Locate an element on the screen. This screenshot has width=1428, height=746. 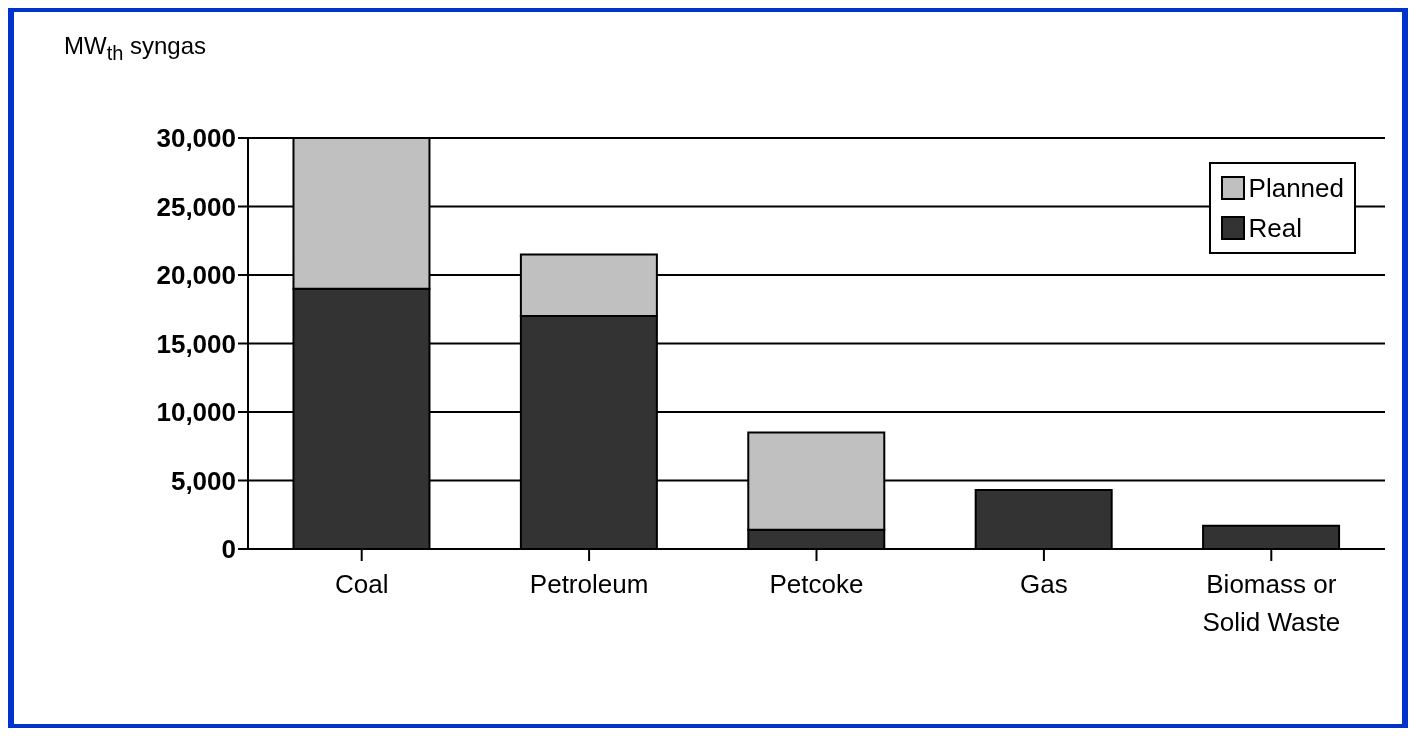
y-tick-label: 25,000 is located at coordinates (196, 206).